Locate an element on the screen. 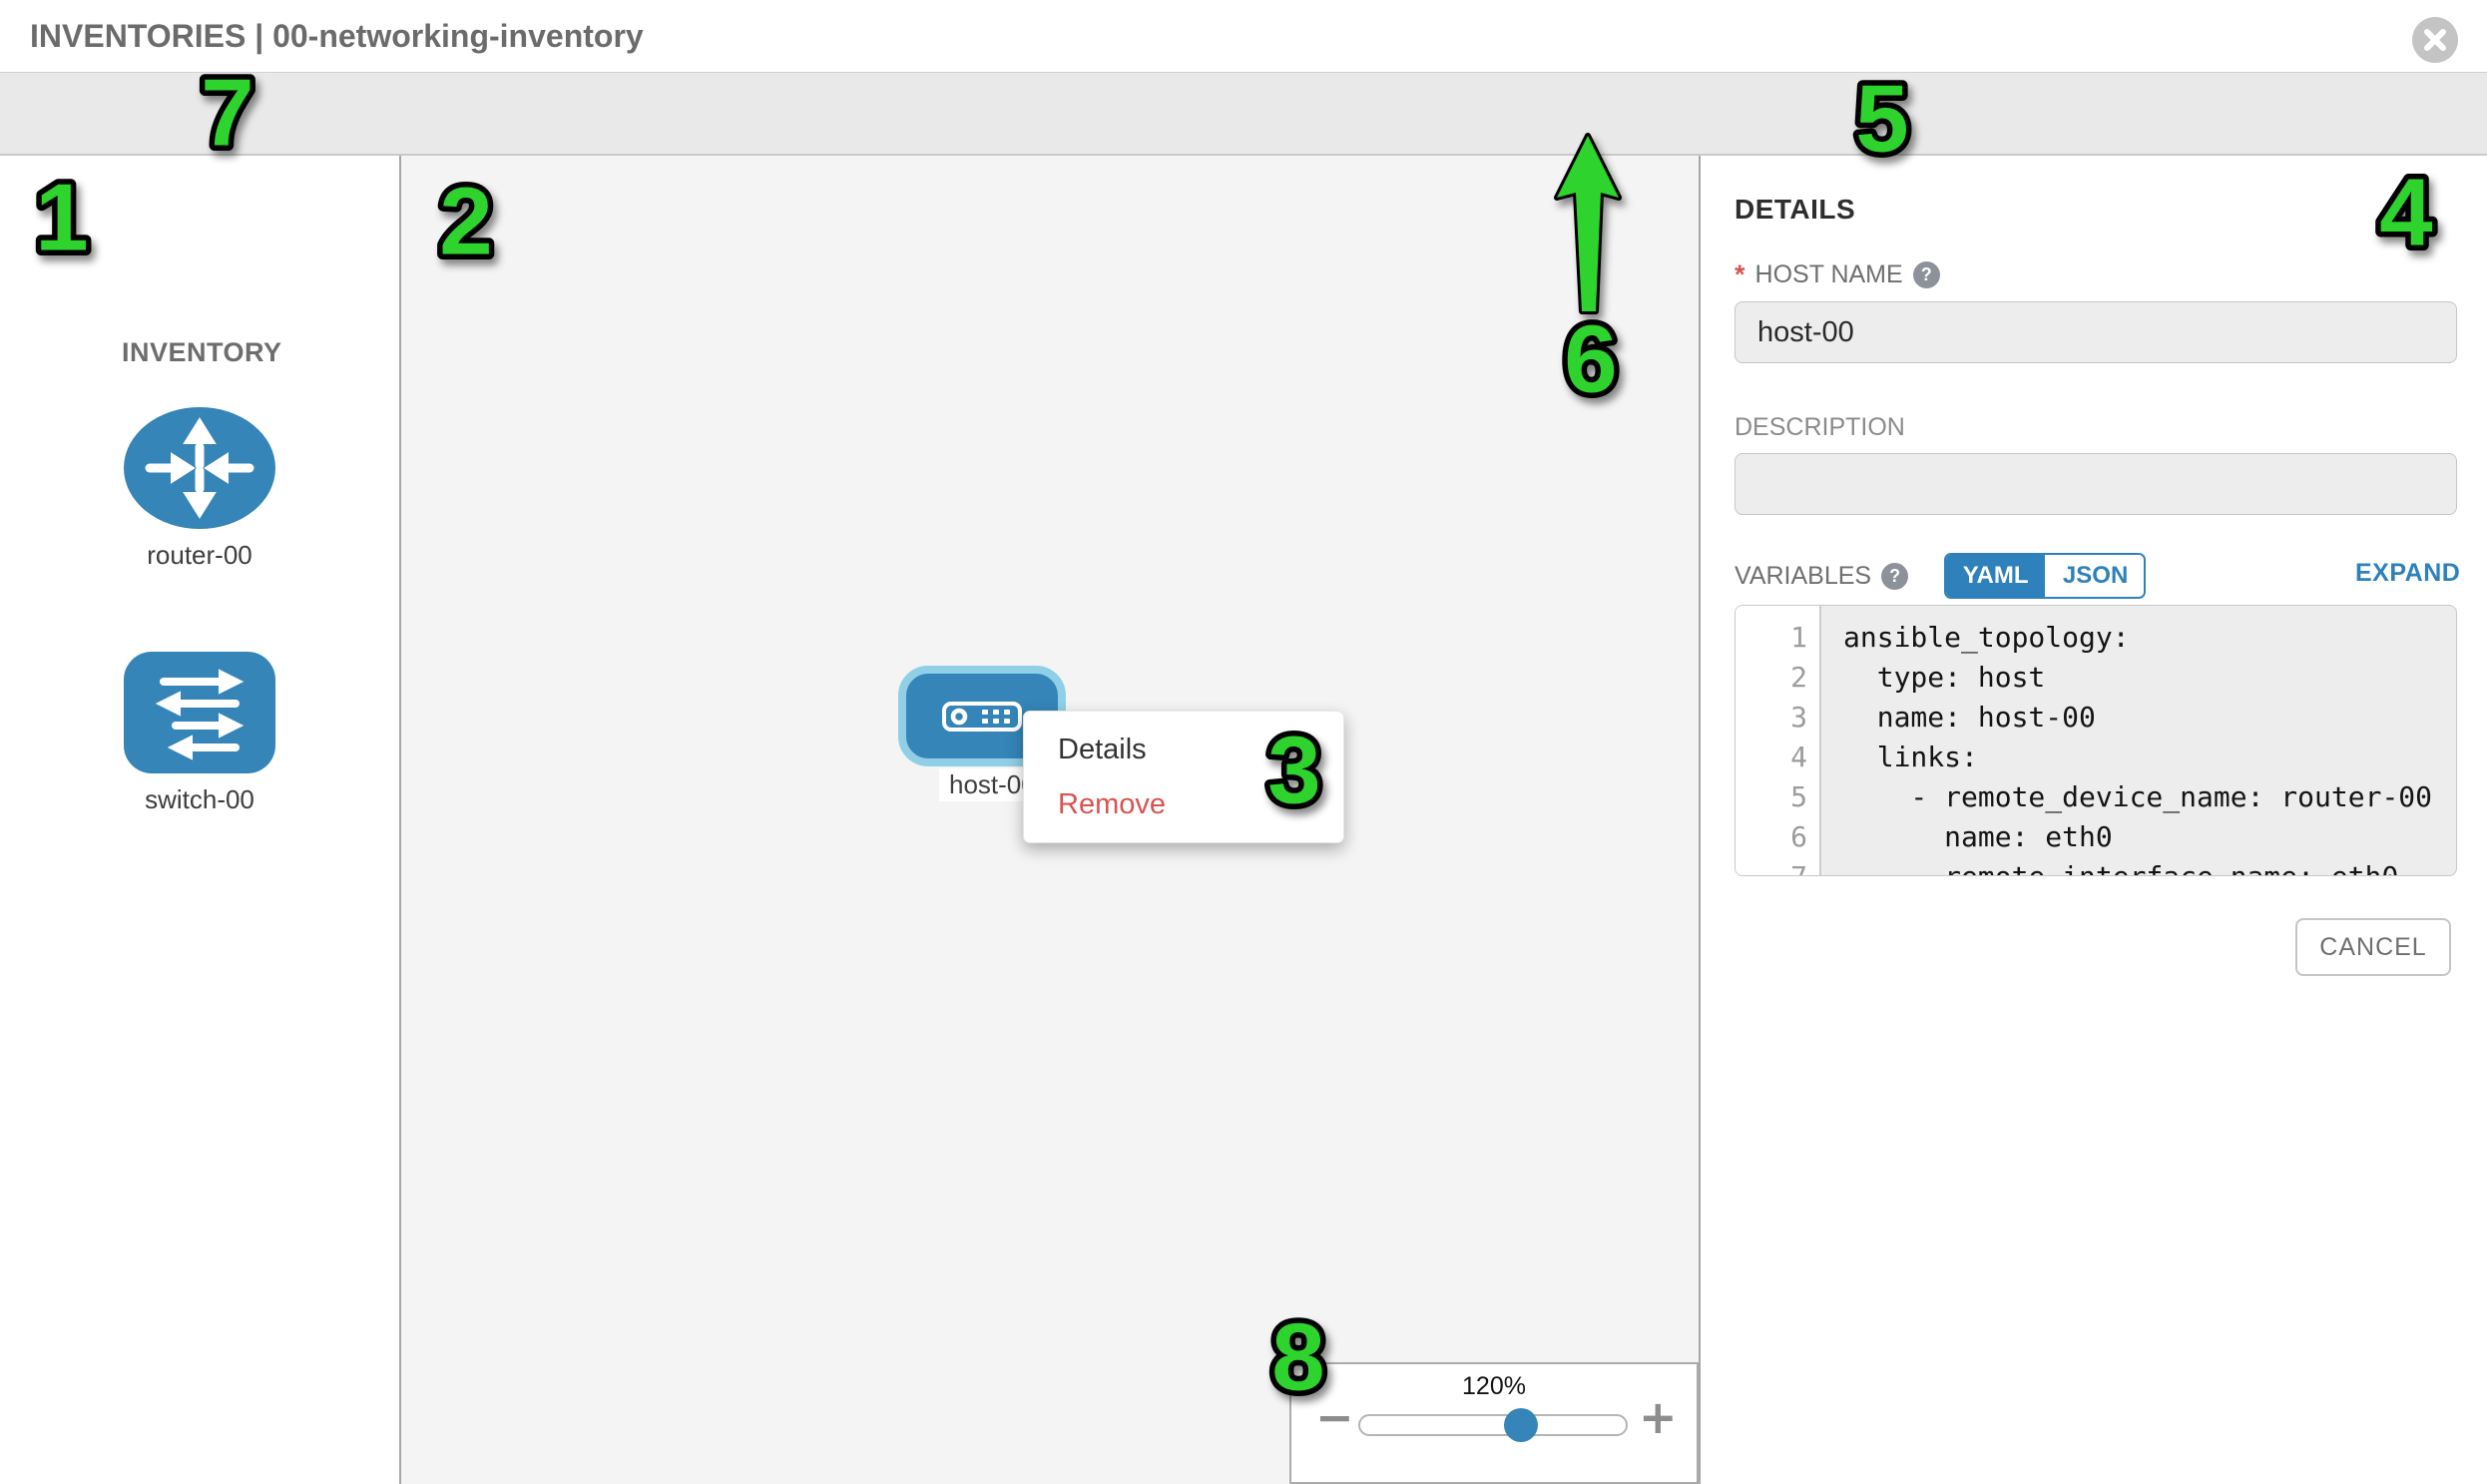 The height and width of the screenshot is (1484, 2487). palette-item-label: router-00 is located at coordinates (199, 555).